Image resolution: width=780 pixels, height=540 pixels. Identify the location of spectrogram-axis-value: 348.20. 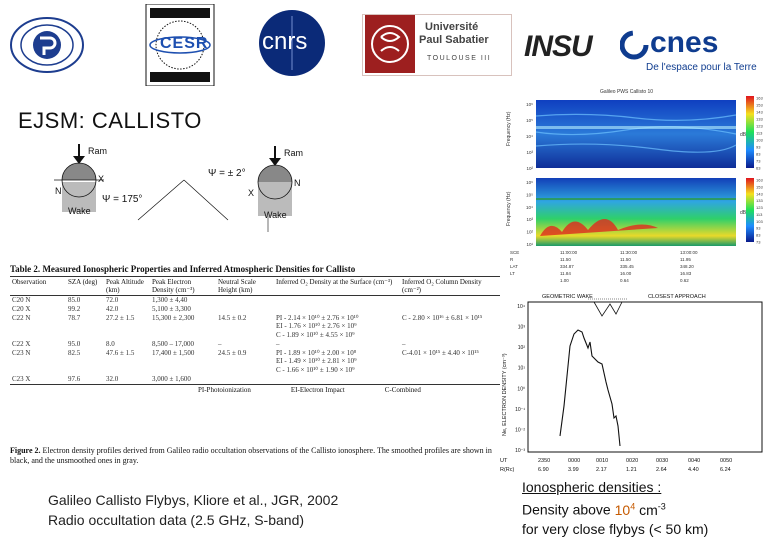
(687, 266).